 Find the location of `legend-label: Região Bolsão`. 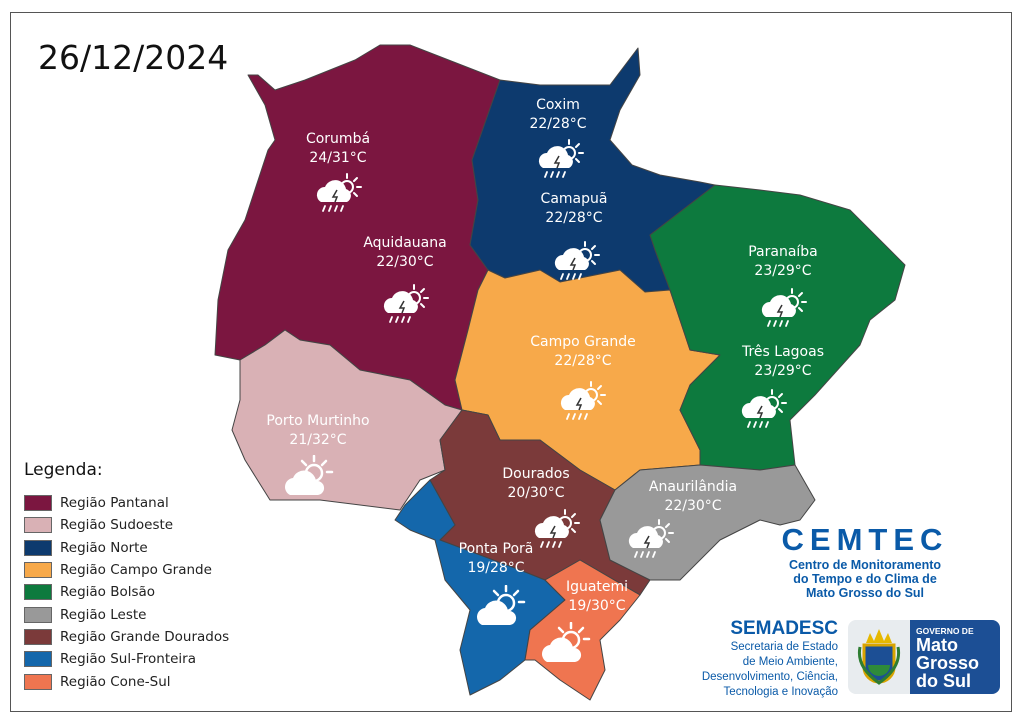

legend-label: Região Bolsão is located at coordinates (108, 592).